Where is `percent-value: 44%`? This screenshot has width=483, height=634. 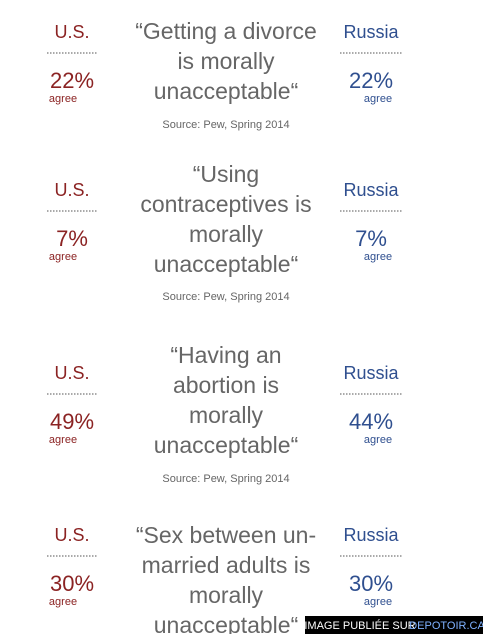
percent-value: 44% is located at coordinates (371, 421).